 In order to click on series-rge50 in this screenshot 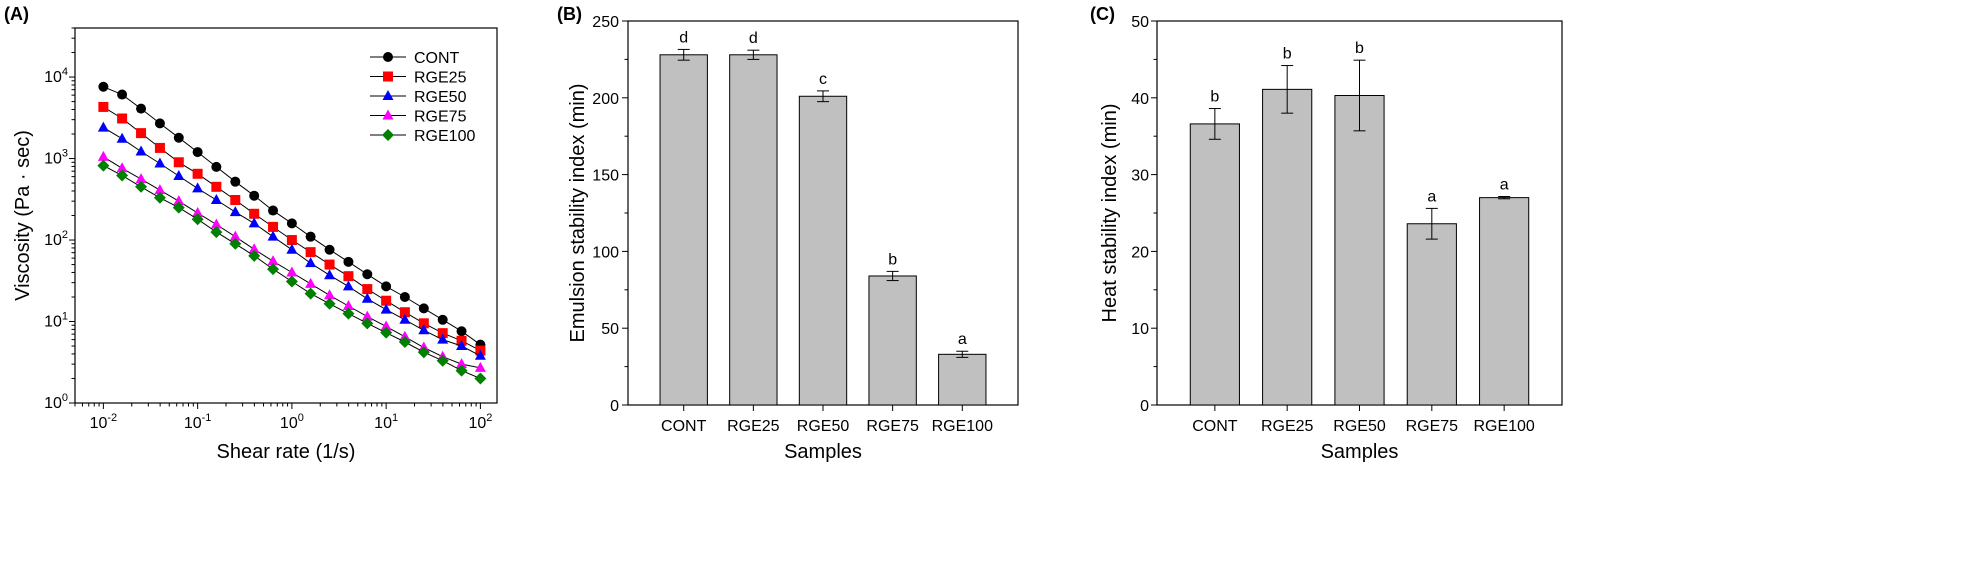, I will do `click(291, 240)`.